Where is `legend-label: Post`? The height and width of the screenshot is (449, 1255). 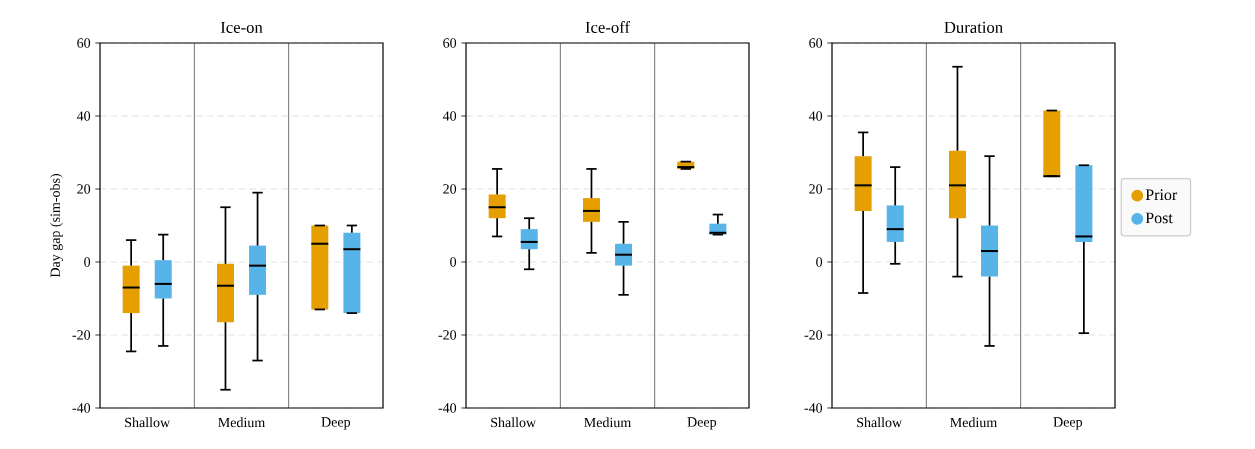
legend-label: Post is located at coordinates (1159, 218).